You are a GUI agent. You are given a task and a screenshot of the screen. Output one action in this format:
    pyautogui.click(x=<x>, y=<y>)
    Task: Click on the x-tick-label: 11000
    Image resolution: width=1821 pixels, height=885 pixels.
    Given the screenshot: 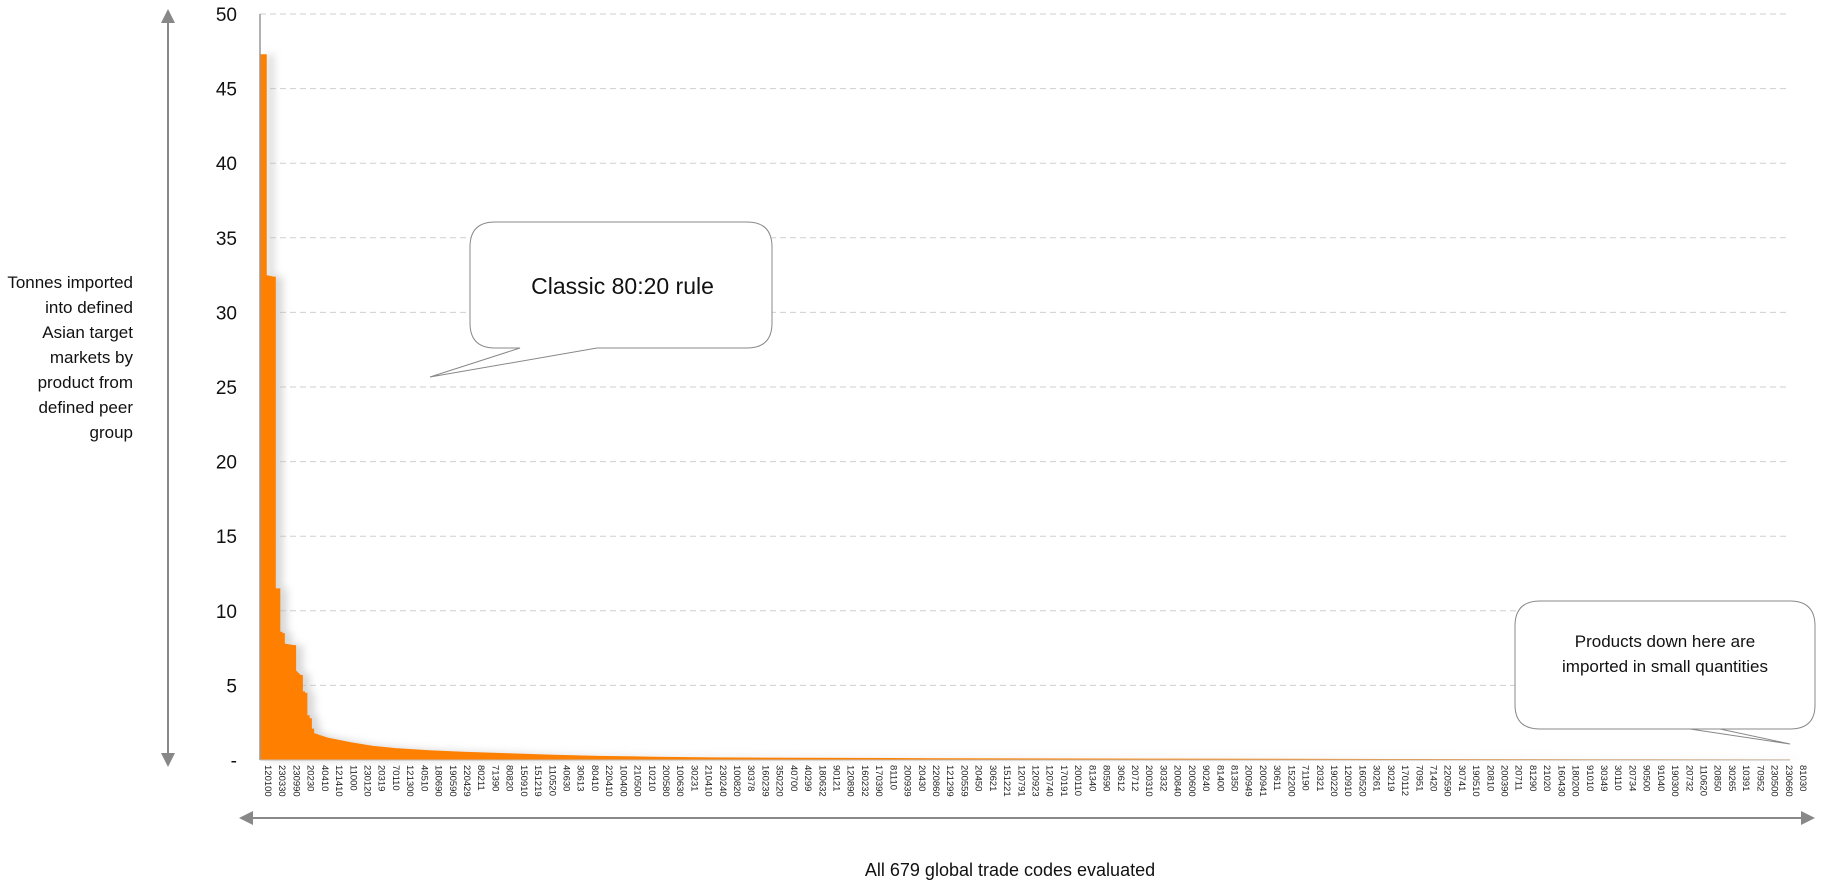 What is the action you would take?
    pyautogui.click(x=352, y=778)
    